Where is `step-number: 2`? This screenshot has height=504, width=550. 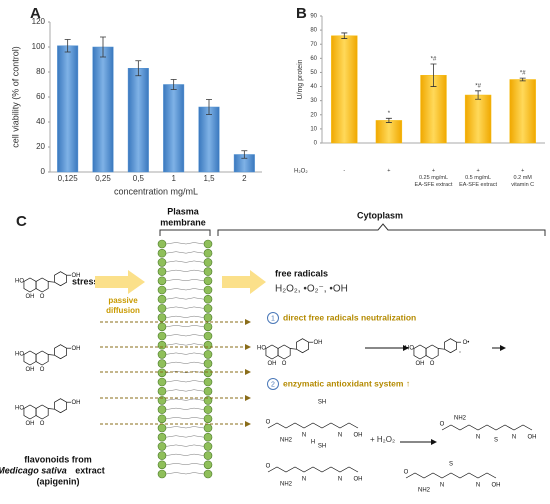 step-number: 2 is located at coordinates (273, 384).